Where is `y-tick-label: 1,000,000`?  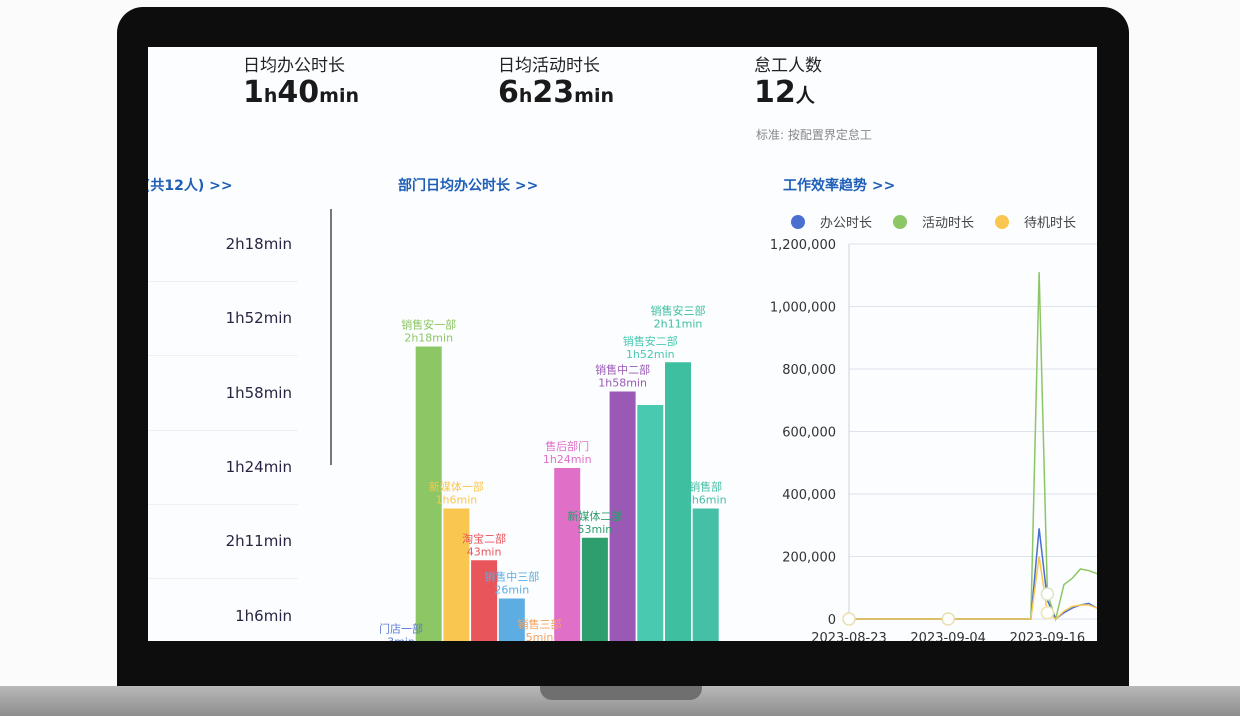
y-tick-label: 1,000,000 is located at coordinates (803, 308).